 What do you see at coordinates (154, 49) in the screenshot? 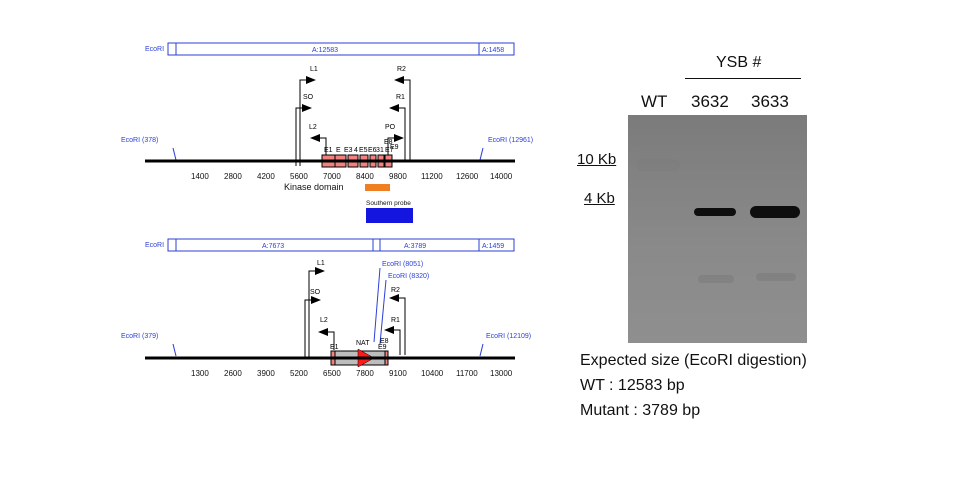
I see `wt-ecori-top-label: EcoRI` at bounding box center [154, 49].